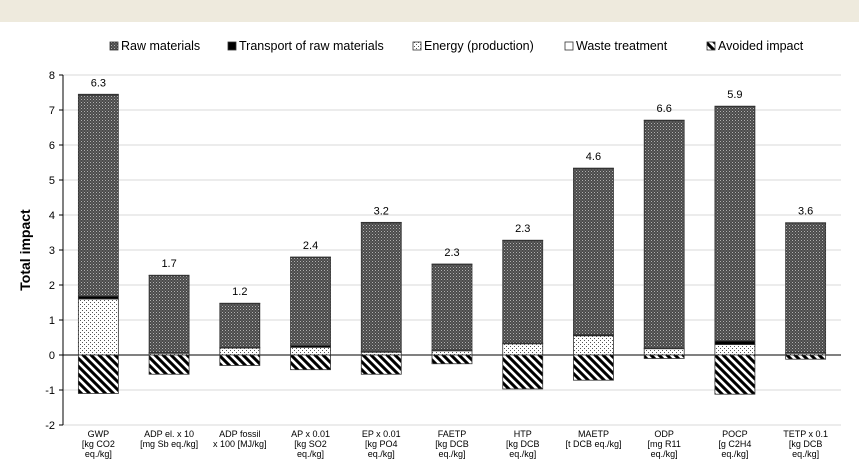 The image size is (859, 464). Describe the element at coordinates (98, 444) in the screenshot. I see `category-label: [kg CO2` at that location.